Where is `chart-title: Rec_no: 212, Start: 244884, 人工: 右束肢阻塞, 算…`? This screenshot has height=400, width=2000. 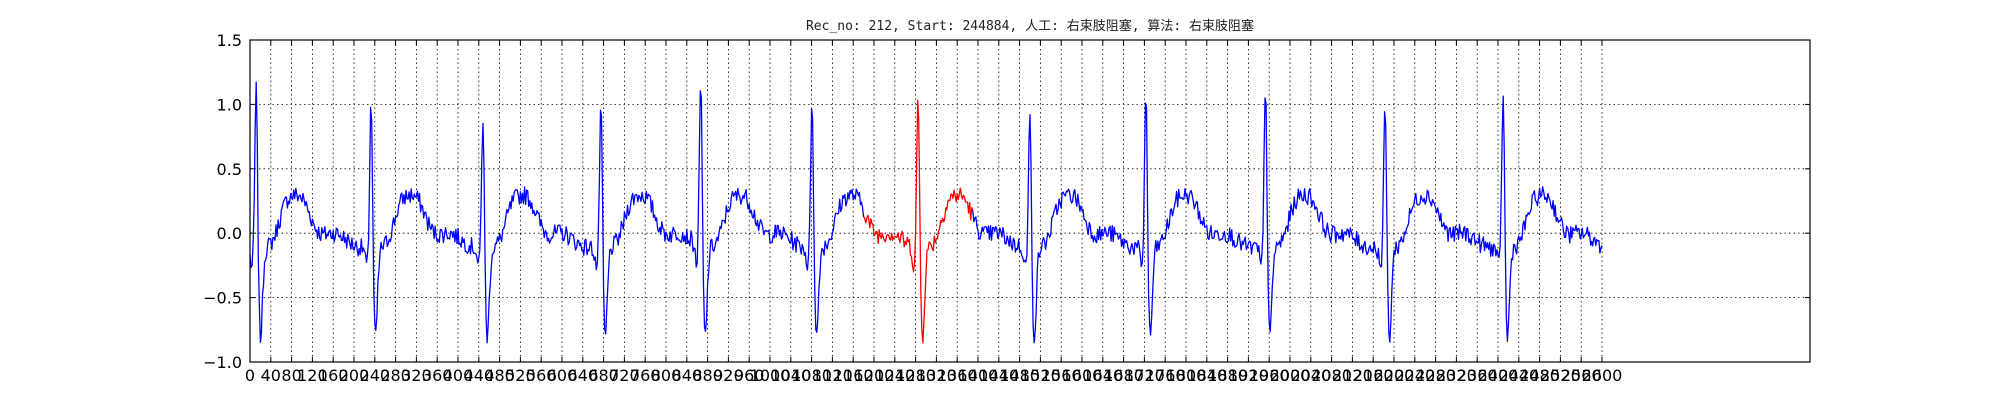
chart-title: Rec_no: 212, Start: 244884, 人工: 右束肢阻塞, 算… is located at coordinates (1030, 26).